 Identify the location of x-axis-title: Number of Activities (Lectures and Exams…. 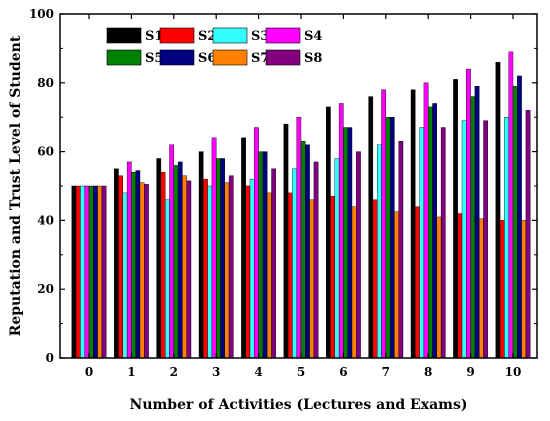
(299, 405).